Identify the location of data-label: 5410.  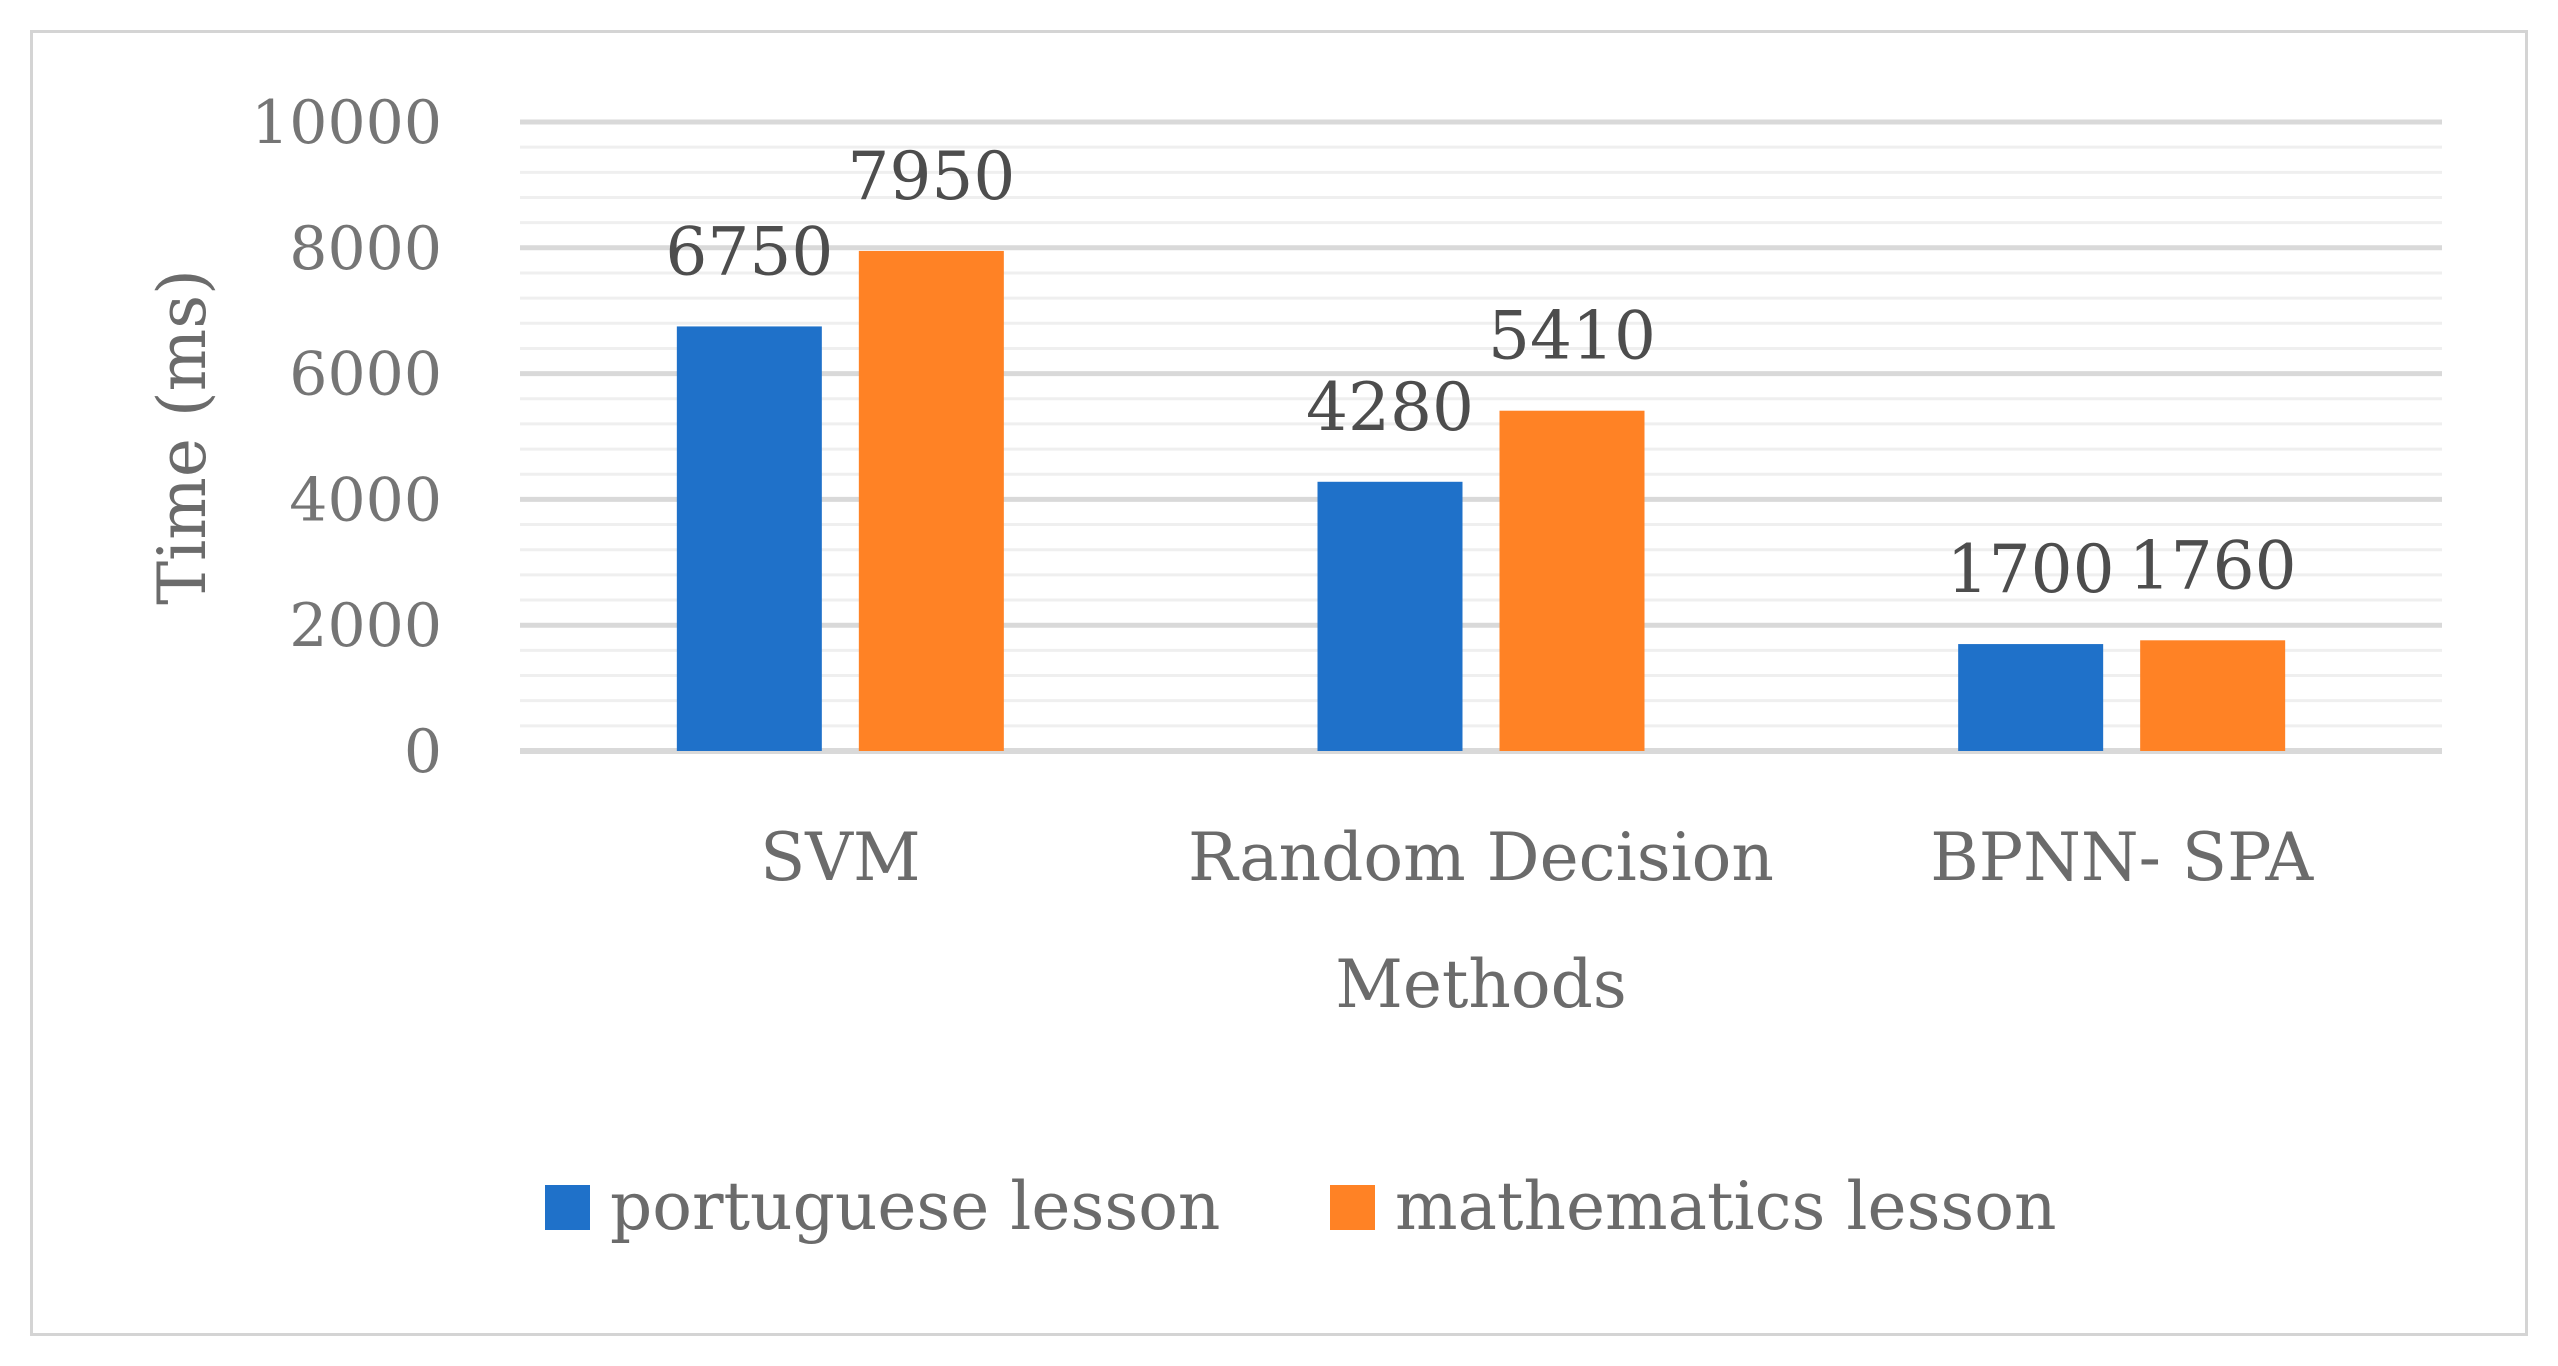
(1572, 336).